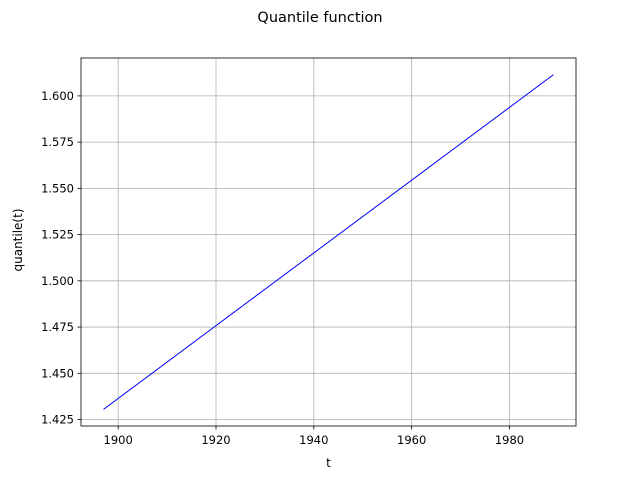 Image resolution: width=640 pixels, height=480 pixels. What do you see at coordinates (313, 440) in the screenshot?
I see `x-tick-label: 1940` at bounding box center [313, 440].